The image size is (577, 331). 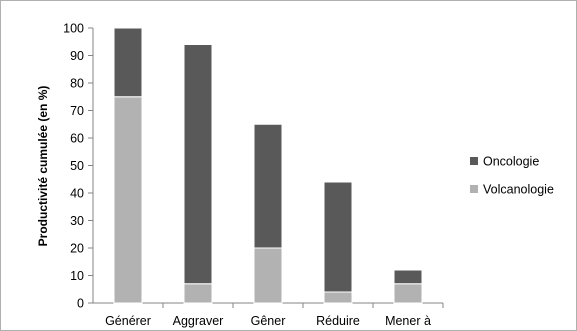 What do you see at coordinates (43, 166) in the screenshot?
I see `y-axis-title: Productivité cumulée (en %)` at bounding box center [43, 166].